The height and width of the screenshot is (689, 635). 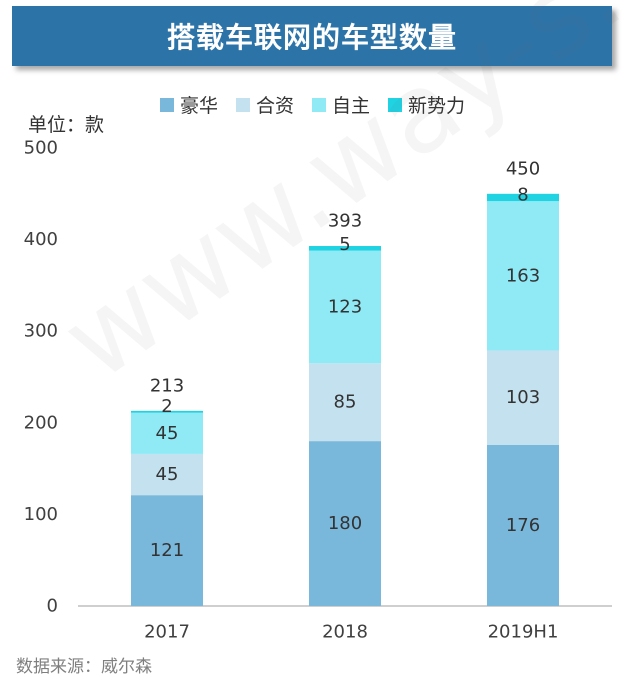 I want to click on data-label-2017-domestic: 45, so click(x=167, y=433).